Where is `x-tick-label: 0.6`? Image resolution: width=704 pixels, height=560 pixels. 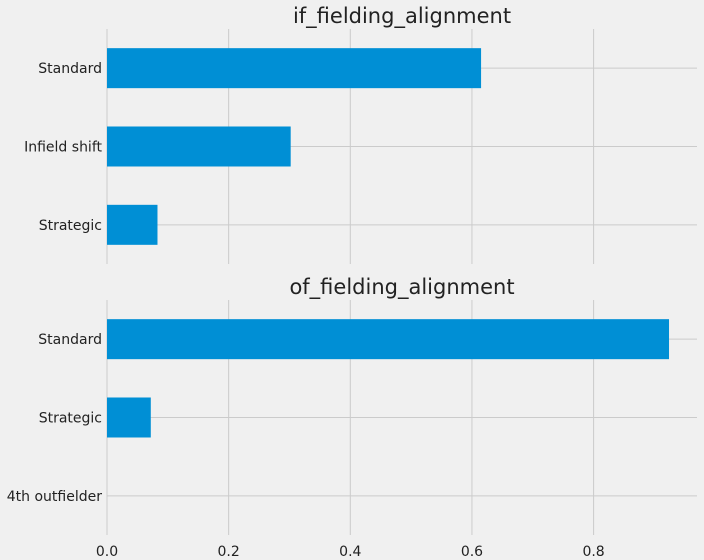
x-tick-label: 0.6 is located at coordinates (472, 552).